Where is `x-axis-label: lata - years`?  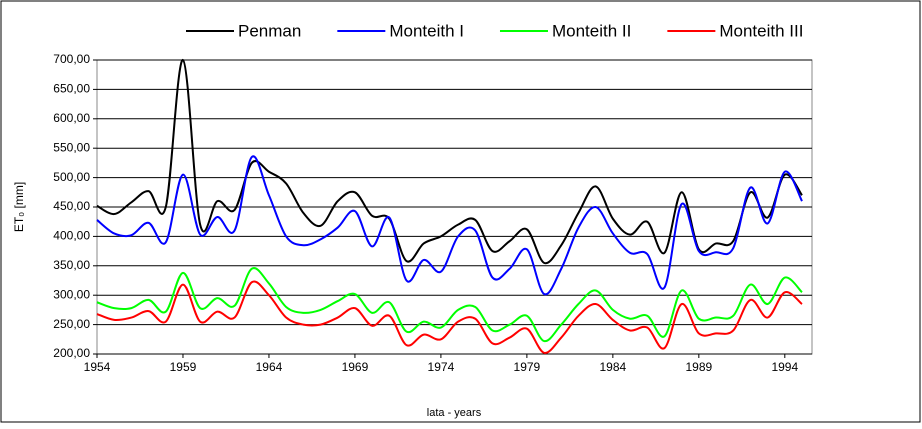 x-axis-label: lata - years is located at coordinates (454, 413).